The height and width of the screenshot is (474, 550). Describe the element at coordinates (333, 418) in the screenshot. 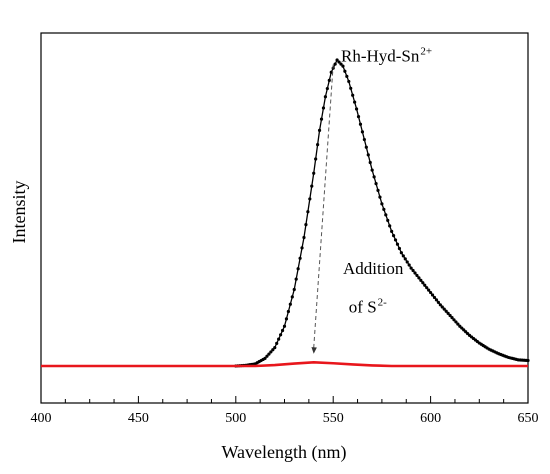

I see `x-tick-label: 550` at that location.